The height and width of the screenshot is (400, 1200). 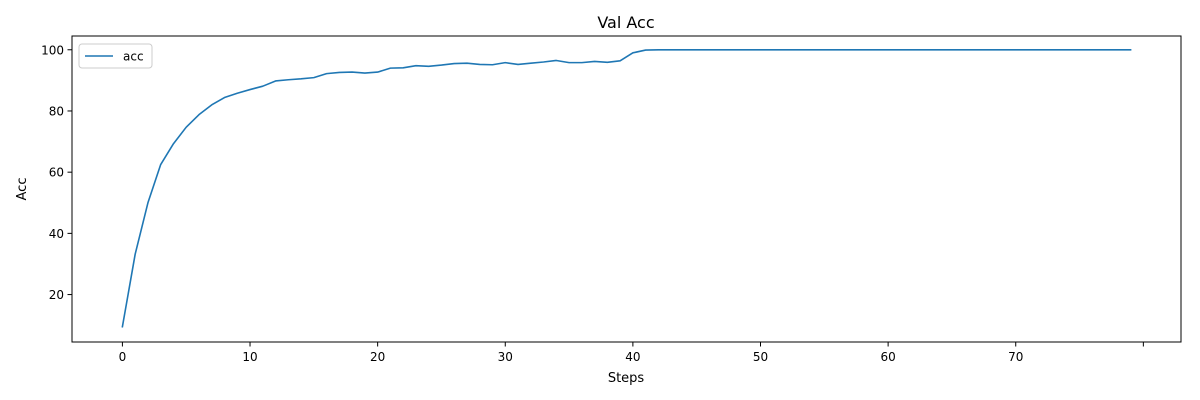 What do you see at coordinates (887, 357) in the screenshot?
I see `x-tick-label: 60` at bounding box center [887, 357].